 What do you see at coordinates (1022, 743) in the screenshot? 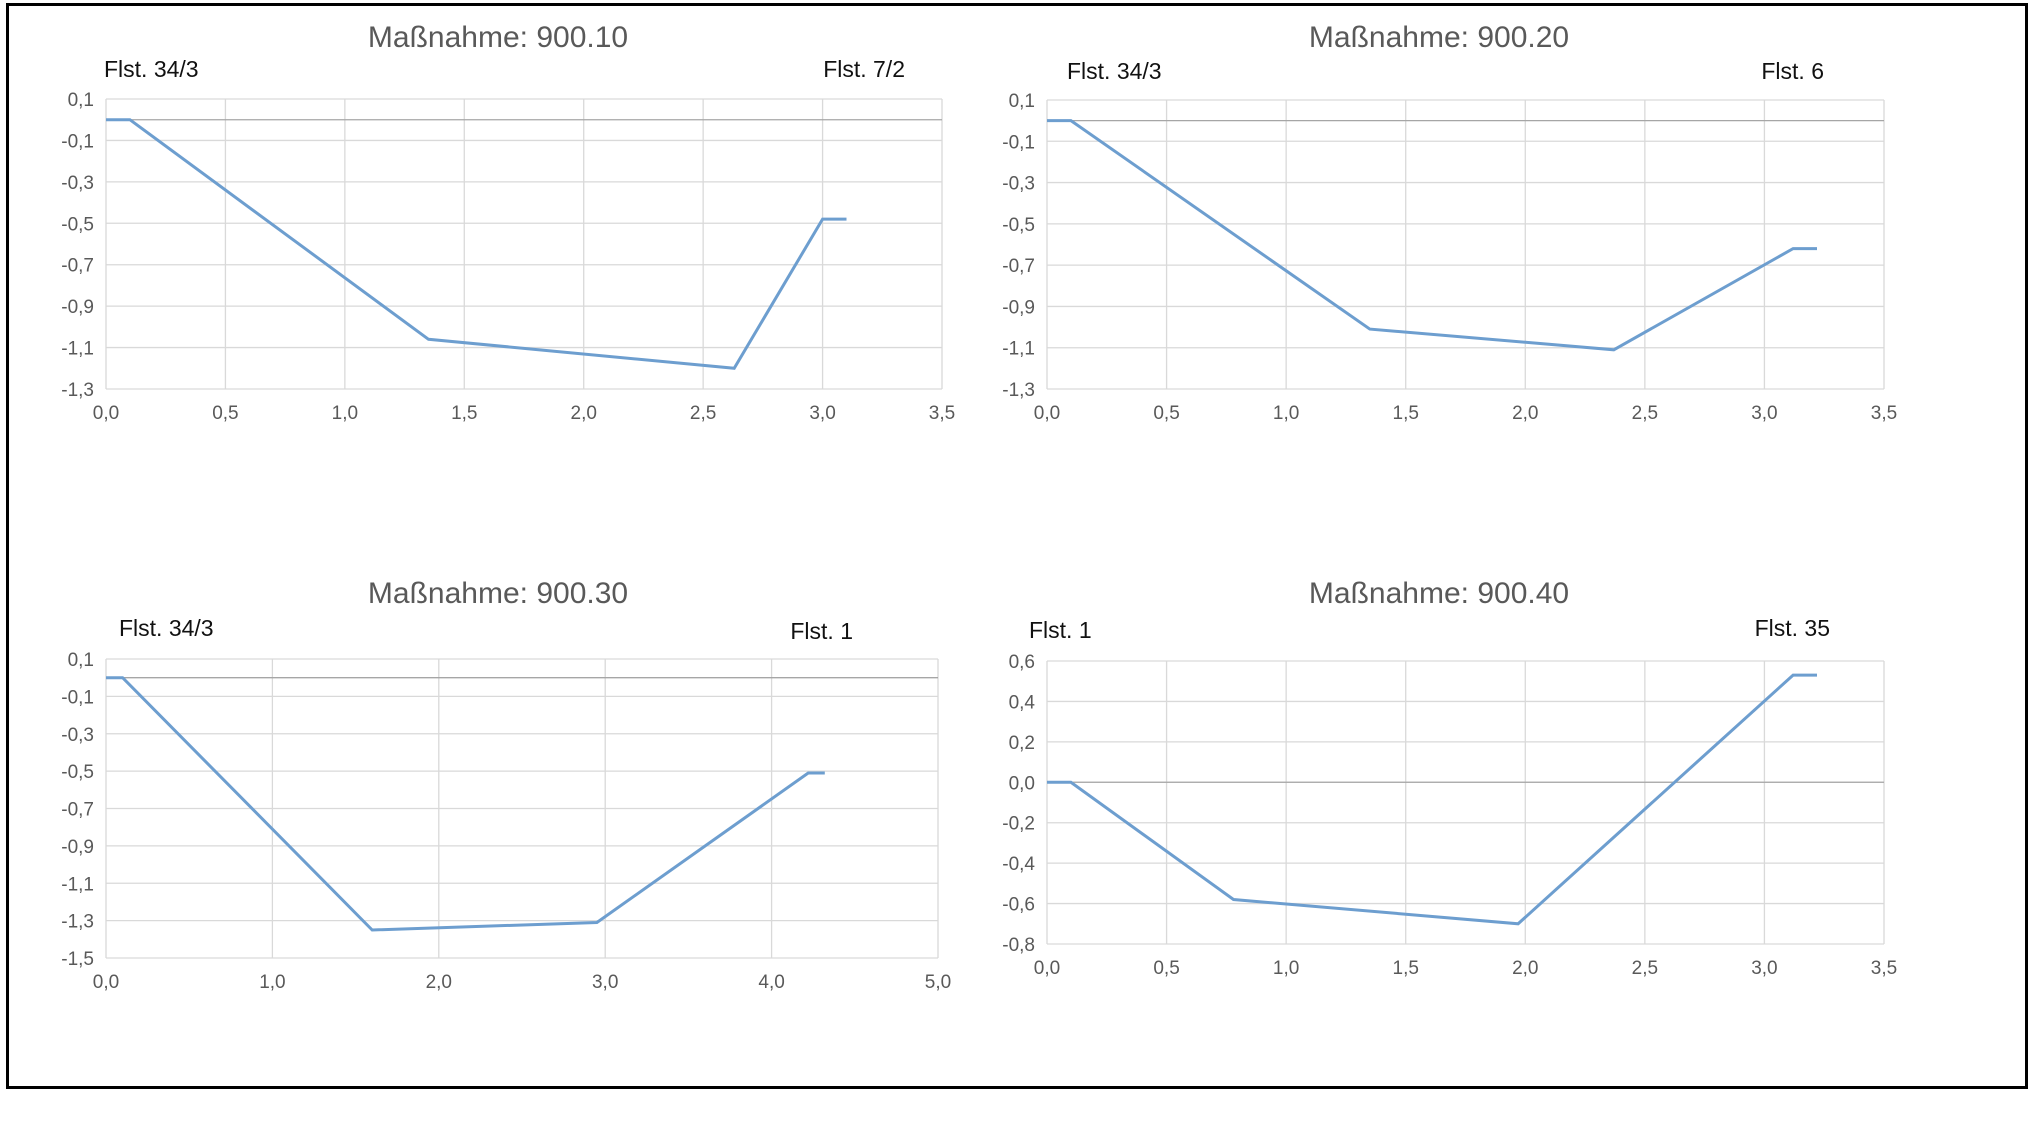
I see `y-tick-label: 0,2` at bounding box center [1022, 743].